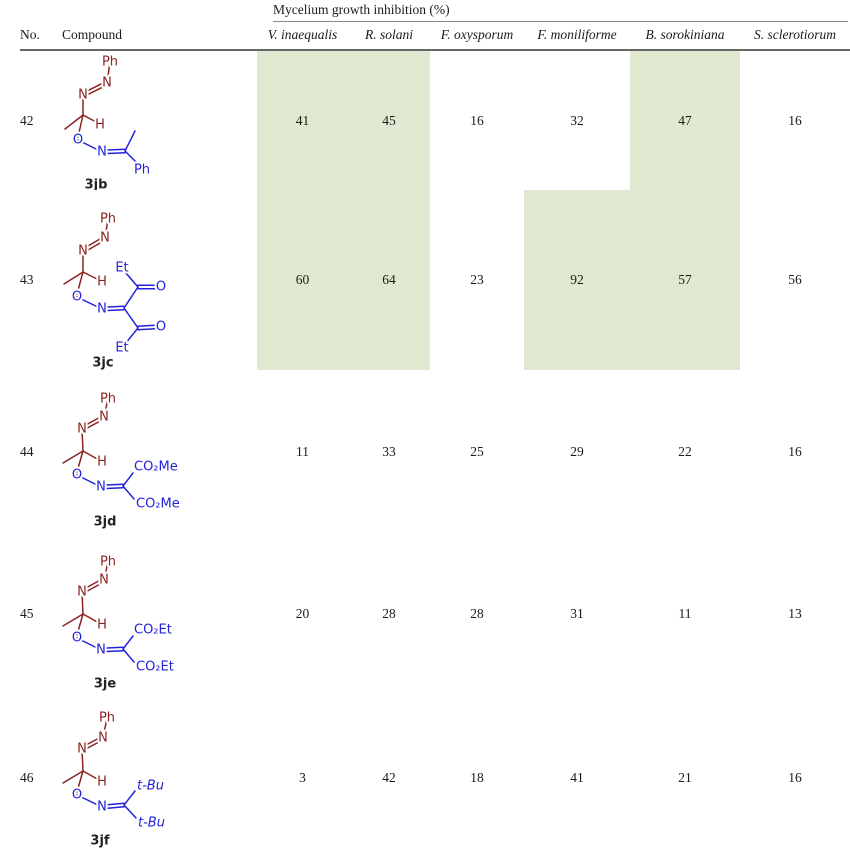  Describe the element at coordinates (302, 451) in the screenshot. I see `inhibition-value: 11` at that location.